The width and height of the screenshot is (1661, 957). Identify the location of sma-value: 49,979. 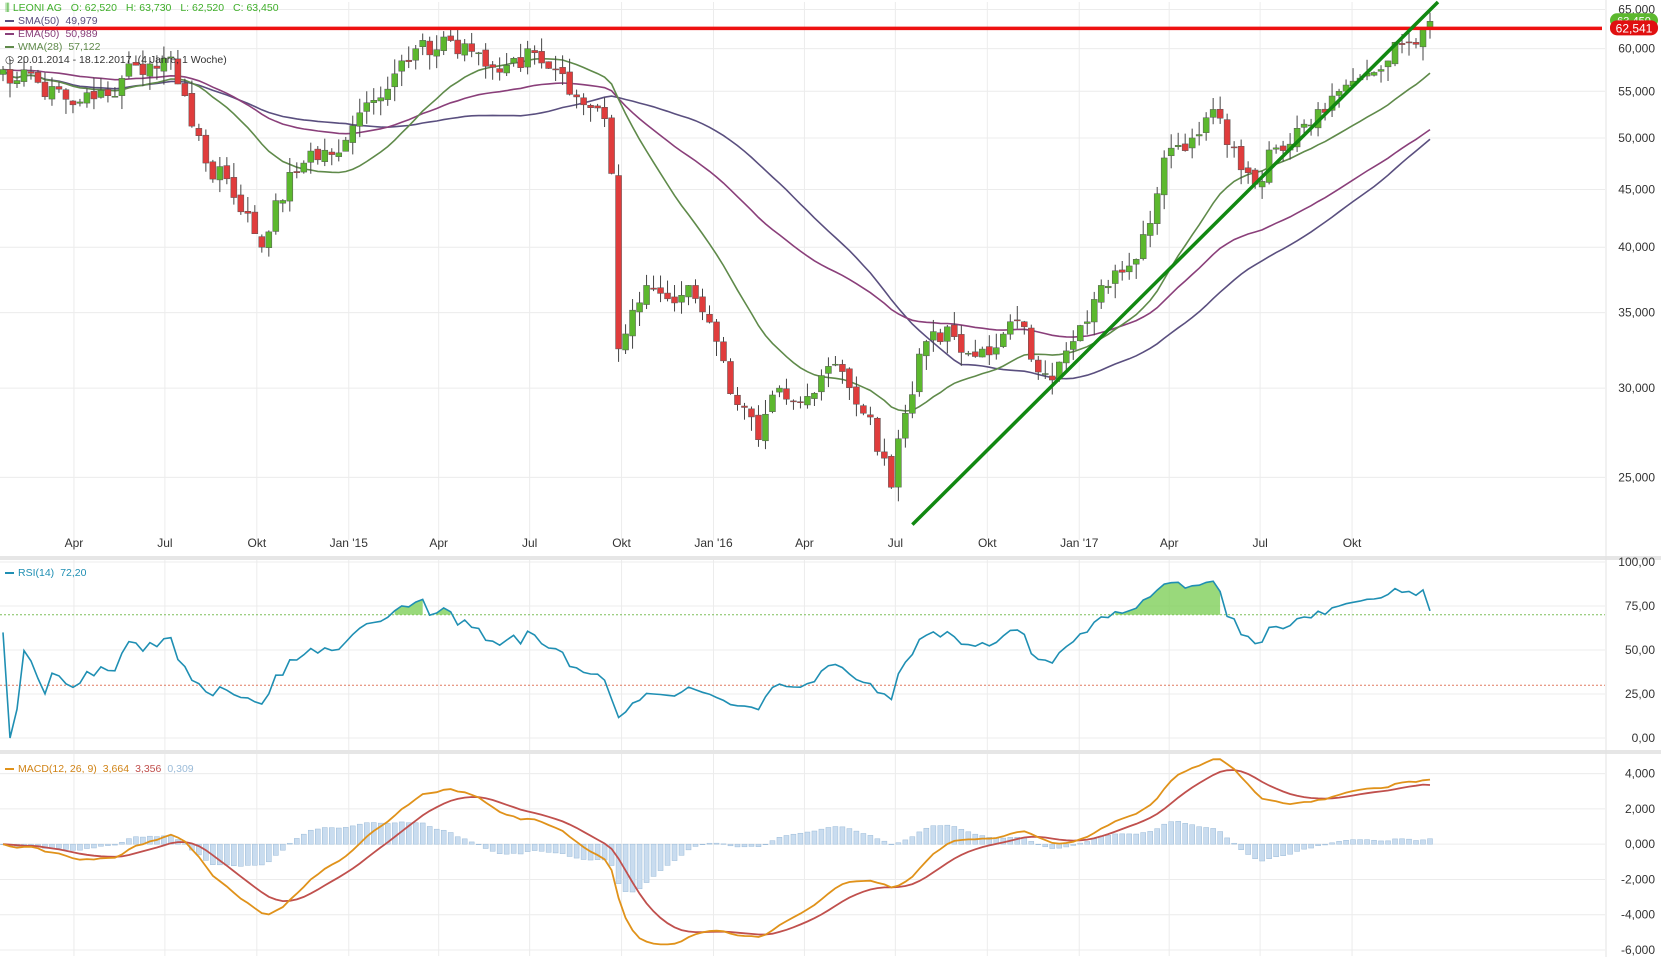
(81, 21).